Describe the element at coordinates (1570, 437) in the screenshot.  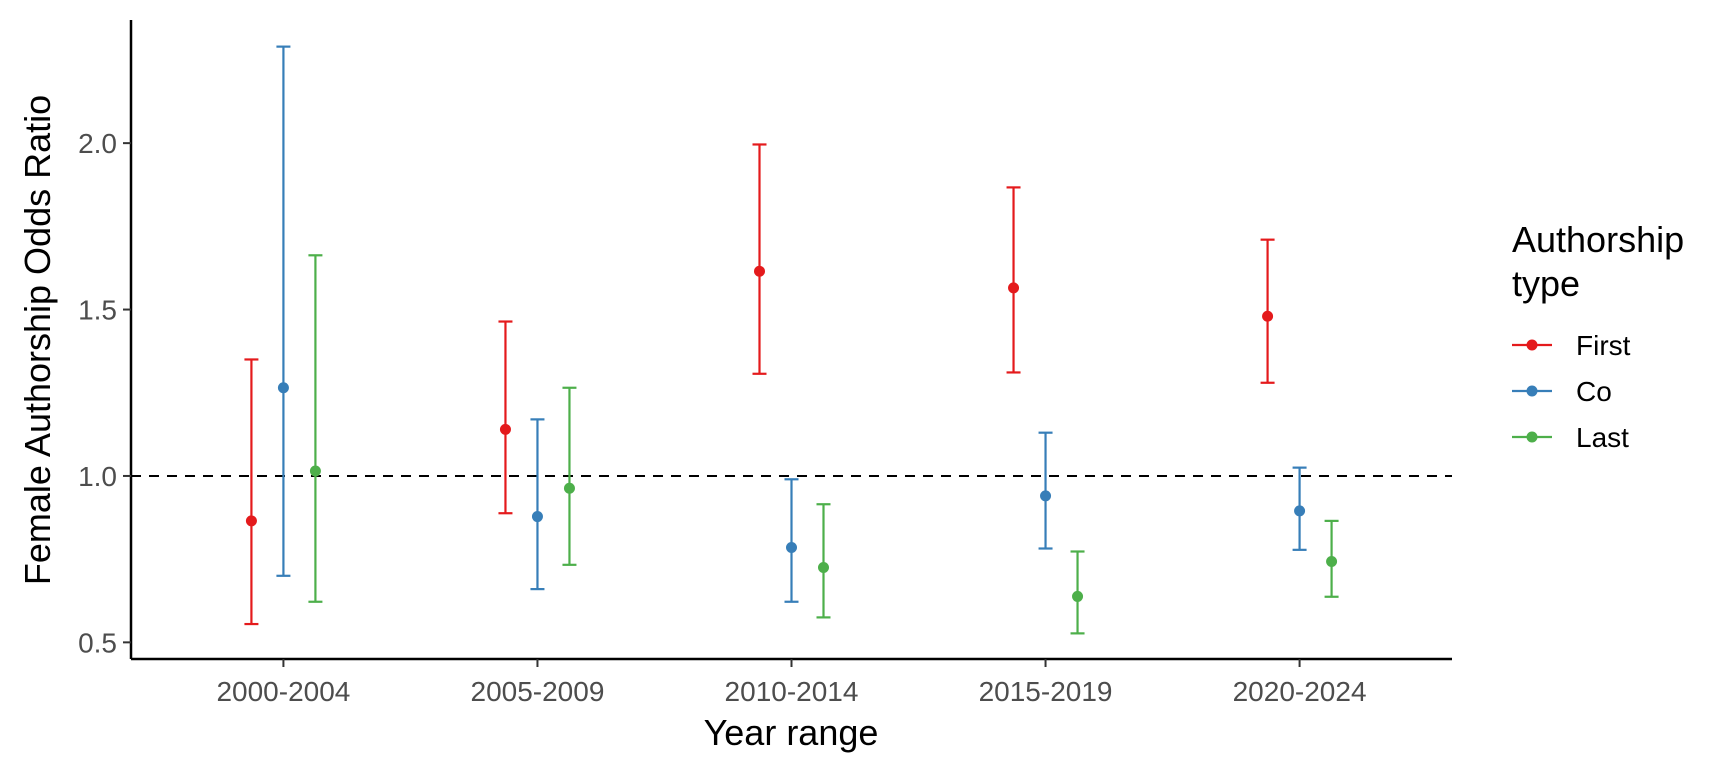
I see `legend-item-last: Last` at that location.